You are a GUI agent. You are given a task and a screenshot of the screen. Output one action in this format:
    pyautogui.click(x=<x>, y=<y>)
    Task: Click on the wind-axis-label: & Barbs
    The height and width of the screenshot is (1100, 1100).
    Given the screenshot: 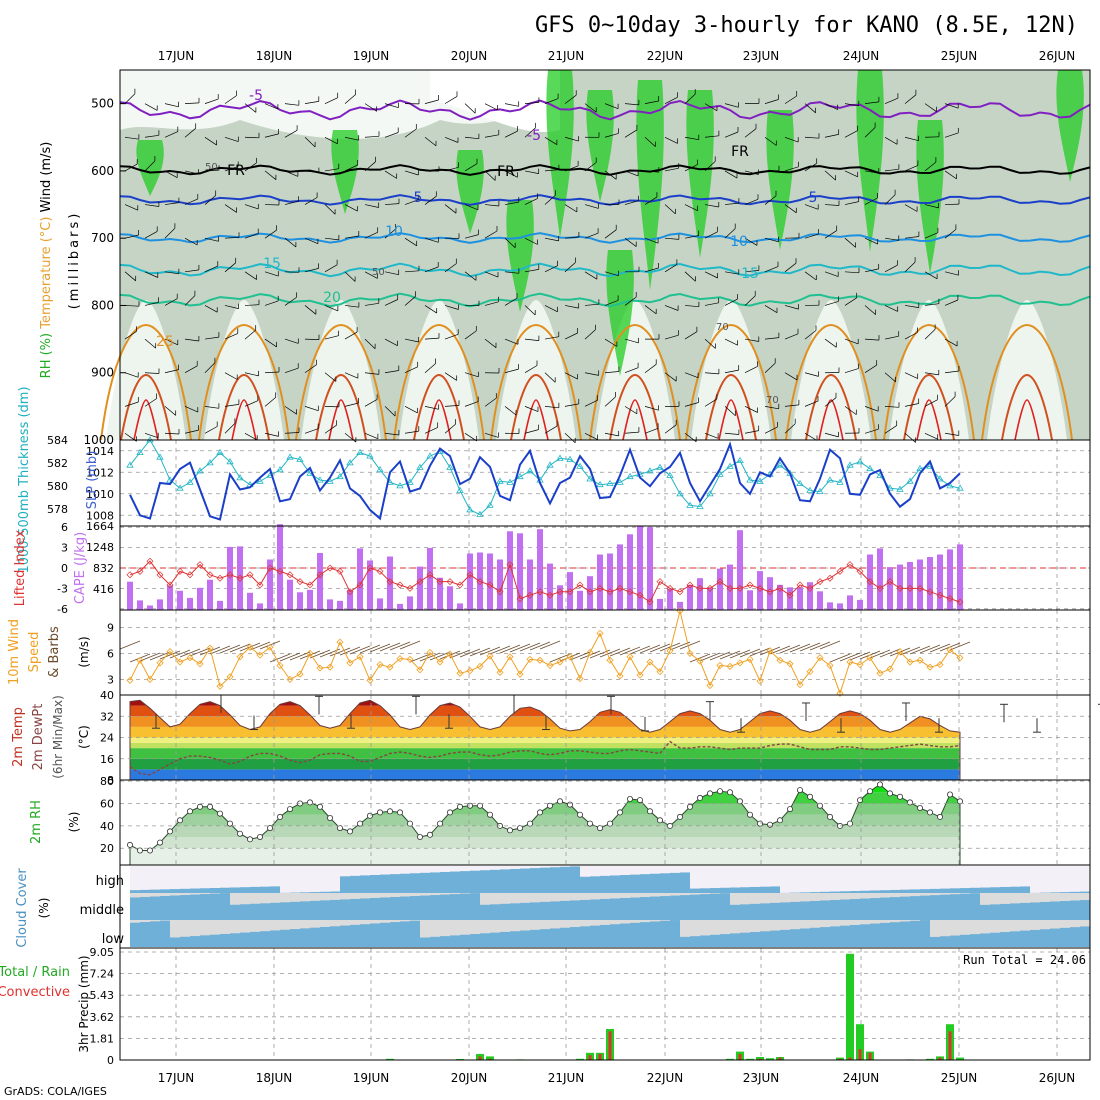 What is the action you would take?
    pyautogui.click(x=54, y=652)
    